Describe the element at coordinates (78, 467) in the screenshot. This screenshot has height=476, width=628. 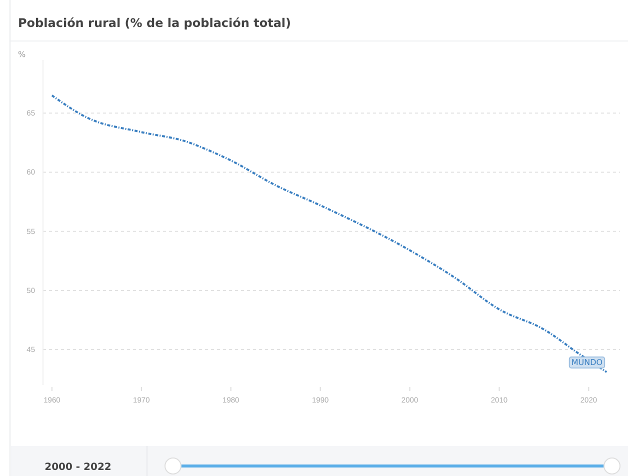
I see `text: 2000 - 2022` at that location.